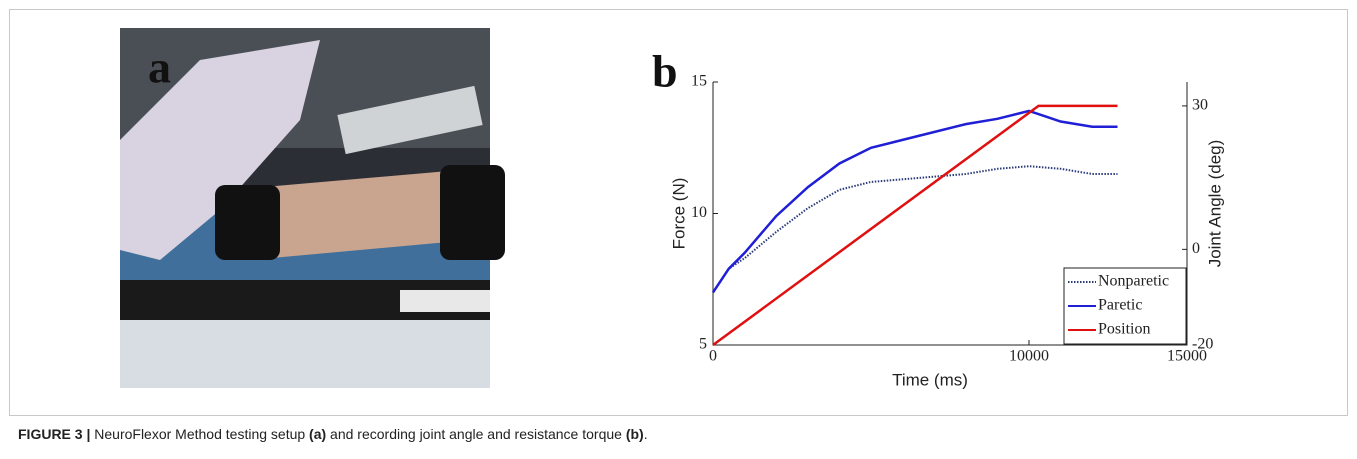  Describe the element at coordinates (1133, 281) in the screenshot. I see `legend-label: Nonparetic` at that location.